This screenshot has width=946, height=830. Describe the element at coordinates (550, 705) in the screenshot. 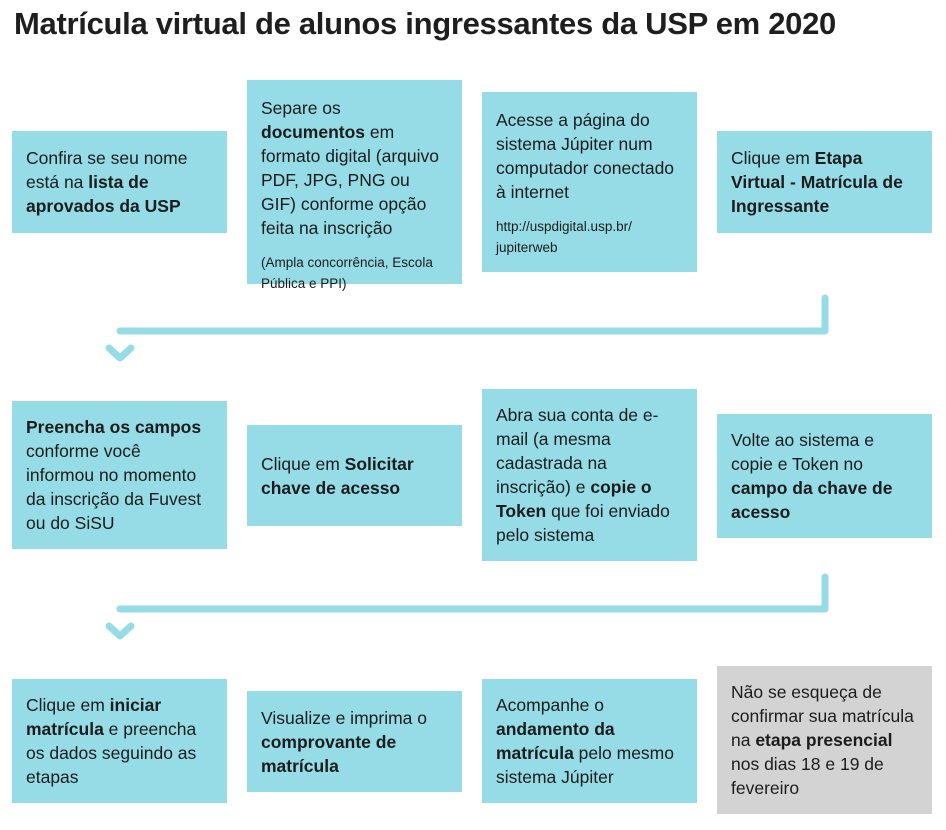

I see `step-text-regular: Acompanhe o` at that location.